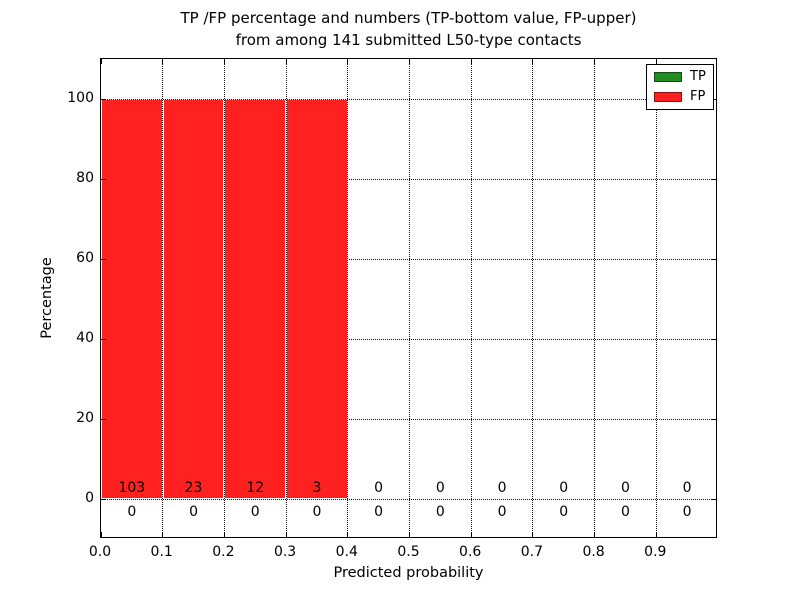 Image resolution: width=800 pixels, height=600 pixels. Describe the element at coordinates (161, 552) in the screenshot. I see `x-tick-label: 0.1` at that location.